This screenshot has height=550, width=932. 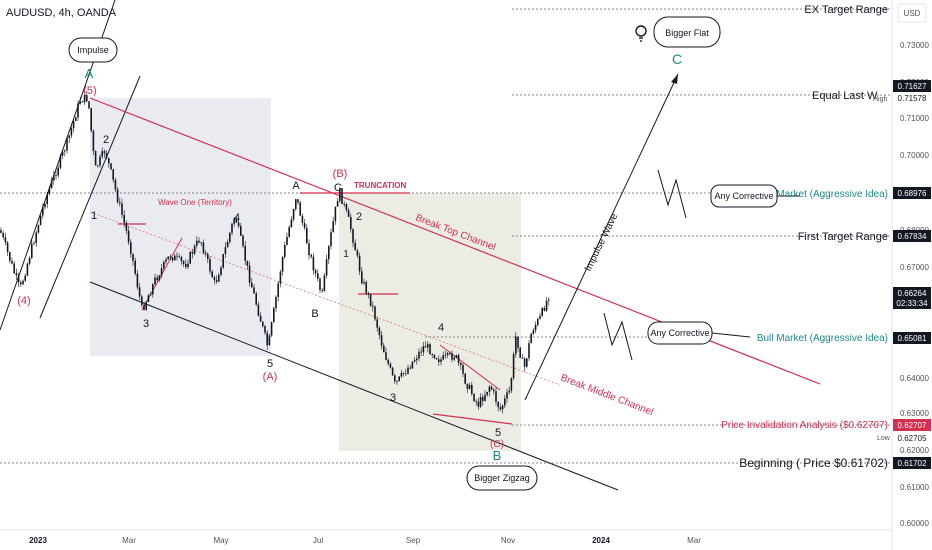 What do you see at coordinates (90, 197) in the screenshot?
I see `impulse-channel-upper` at bounding box center [90, 197].